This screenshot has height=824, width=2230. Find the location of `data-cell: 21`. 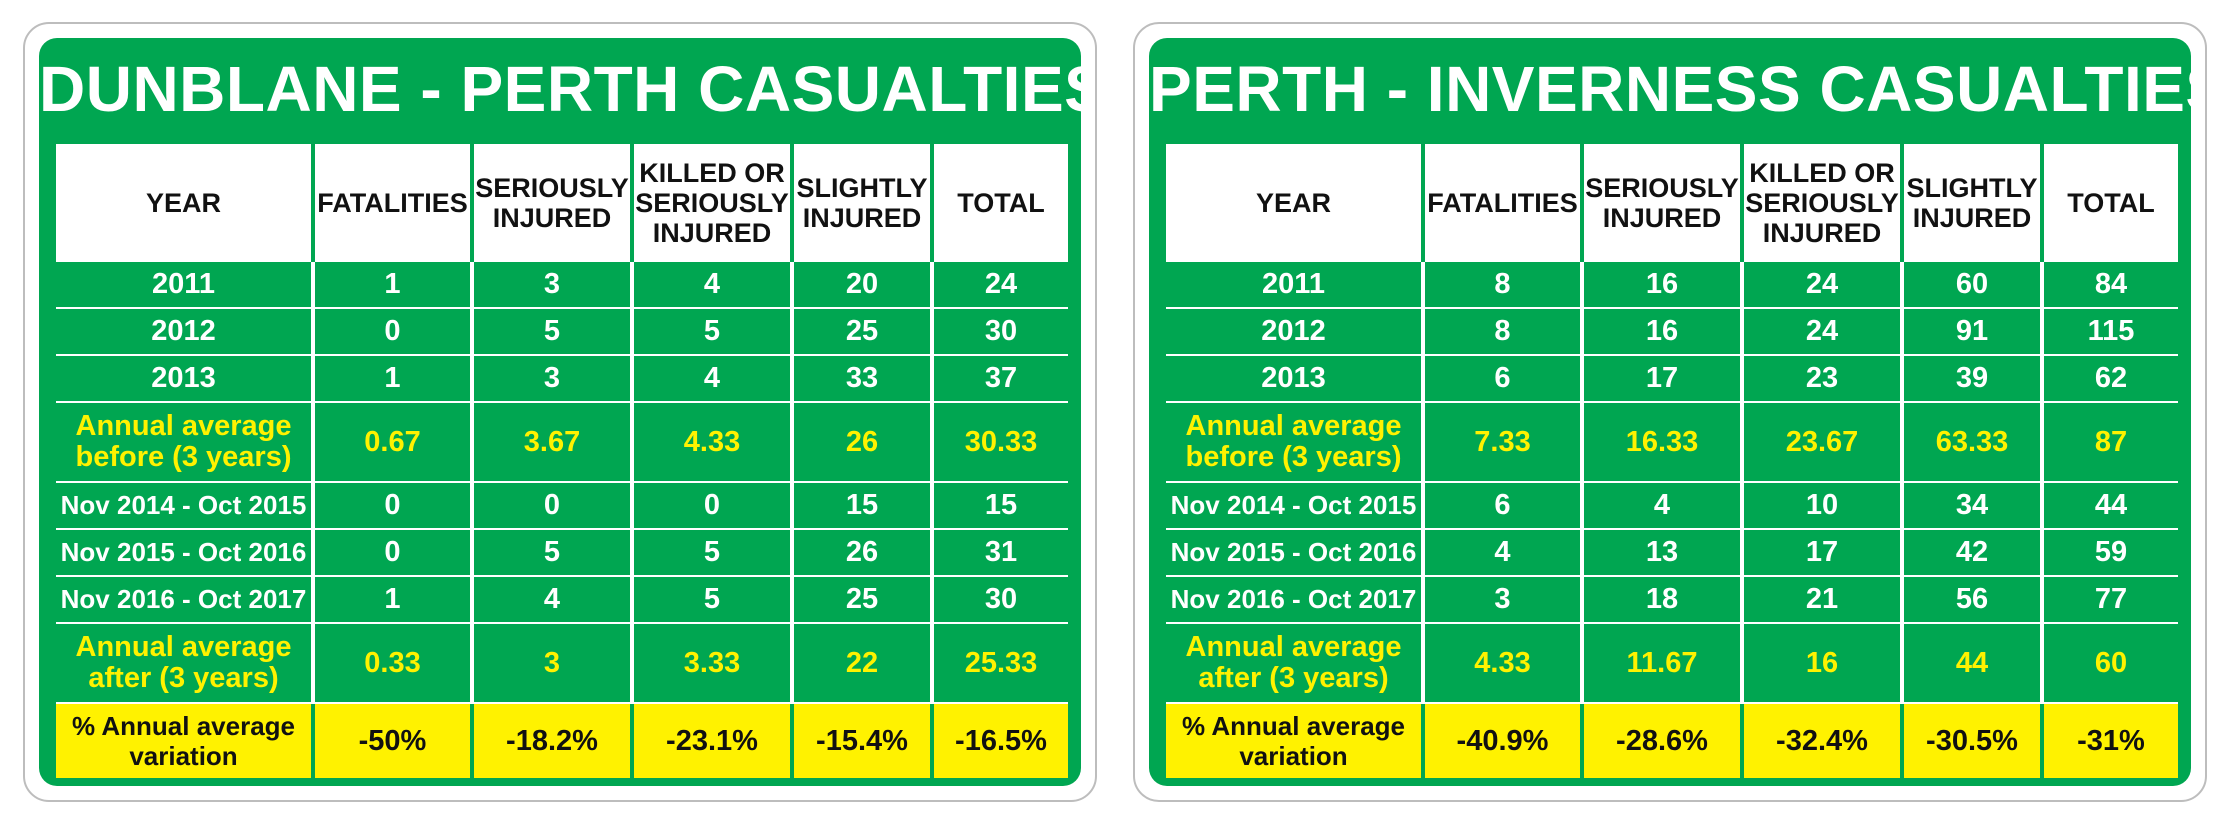

data-cell: 21 is located at coordinates (1821, 600).